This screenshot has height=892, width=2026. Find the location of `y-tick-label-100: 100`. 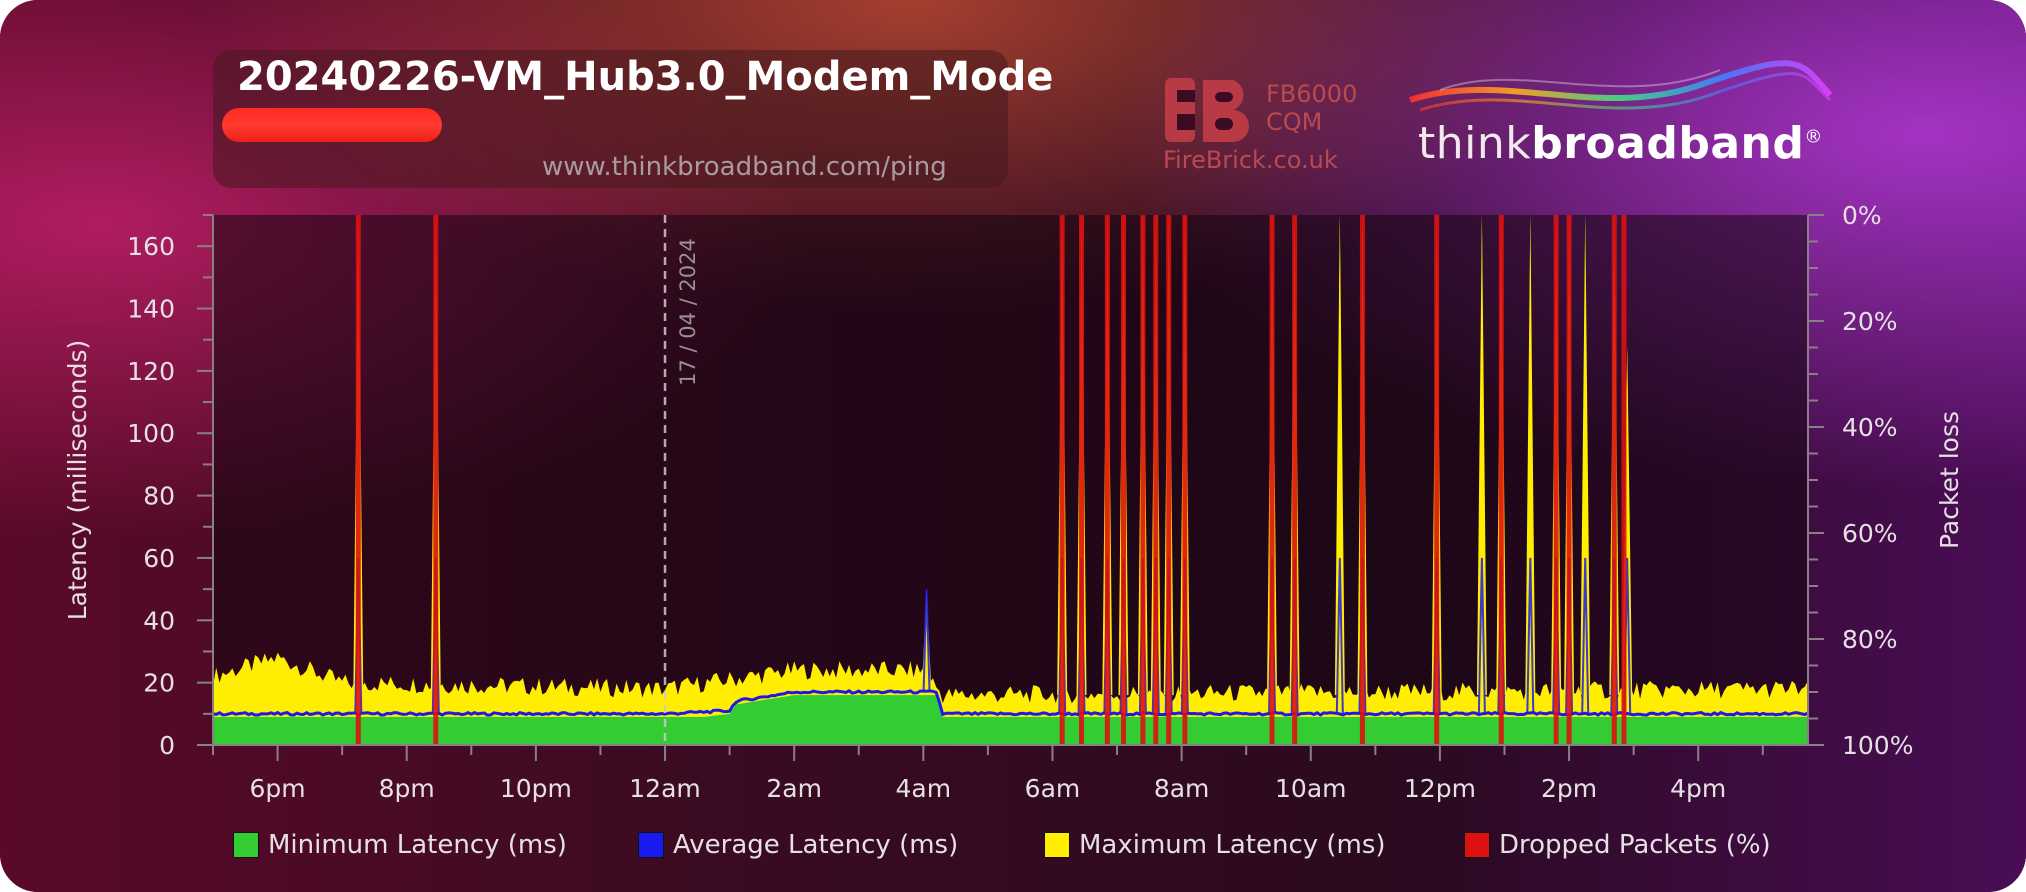

y-tick-label-100: 100 is located at coordinates (151, 433).